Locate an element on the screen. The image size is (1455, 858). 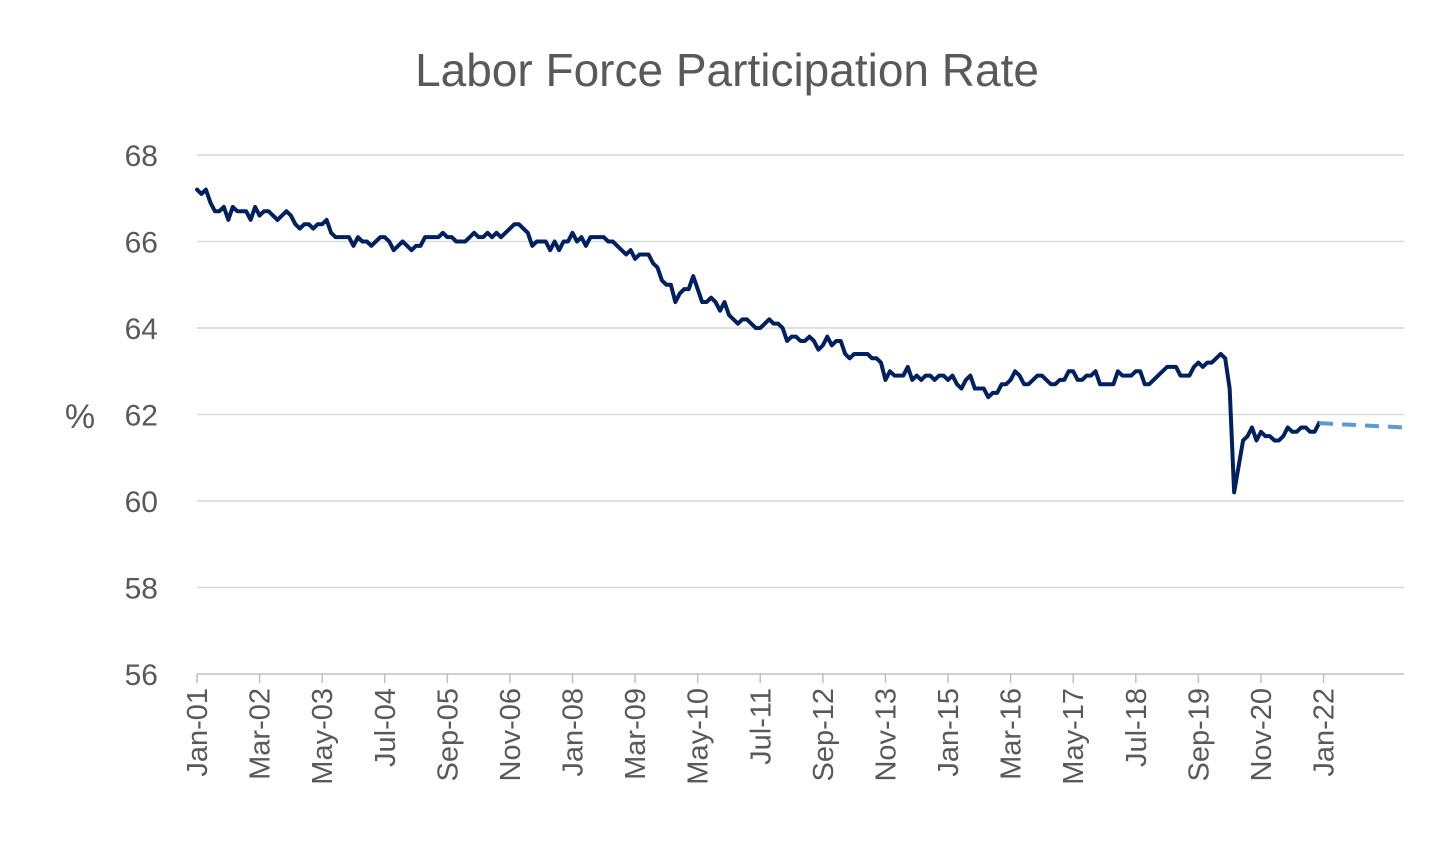
x-axis is located at coordinates (800, 678).